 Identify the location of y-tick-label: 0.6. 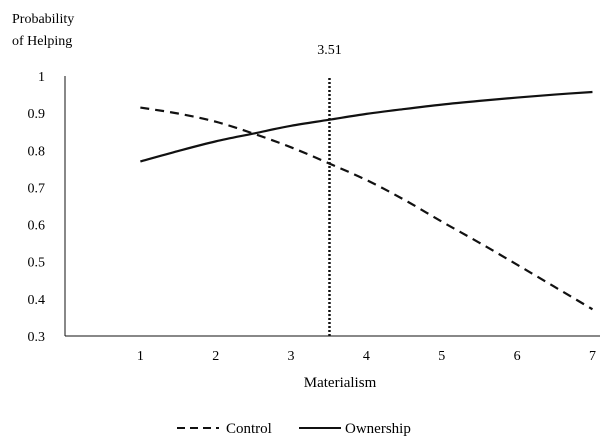
(37, 226).